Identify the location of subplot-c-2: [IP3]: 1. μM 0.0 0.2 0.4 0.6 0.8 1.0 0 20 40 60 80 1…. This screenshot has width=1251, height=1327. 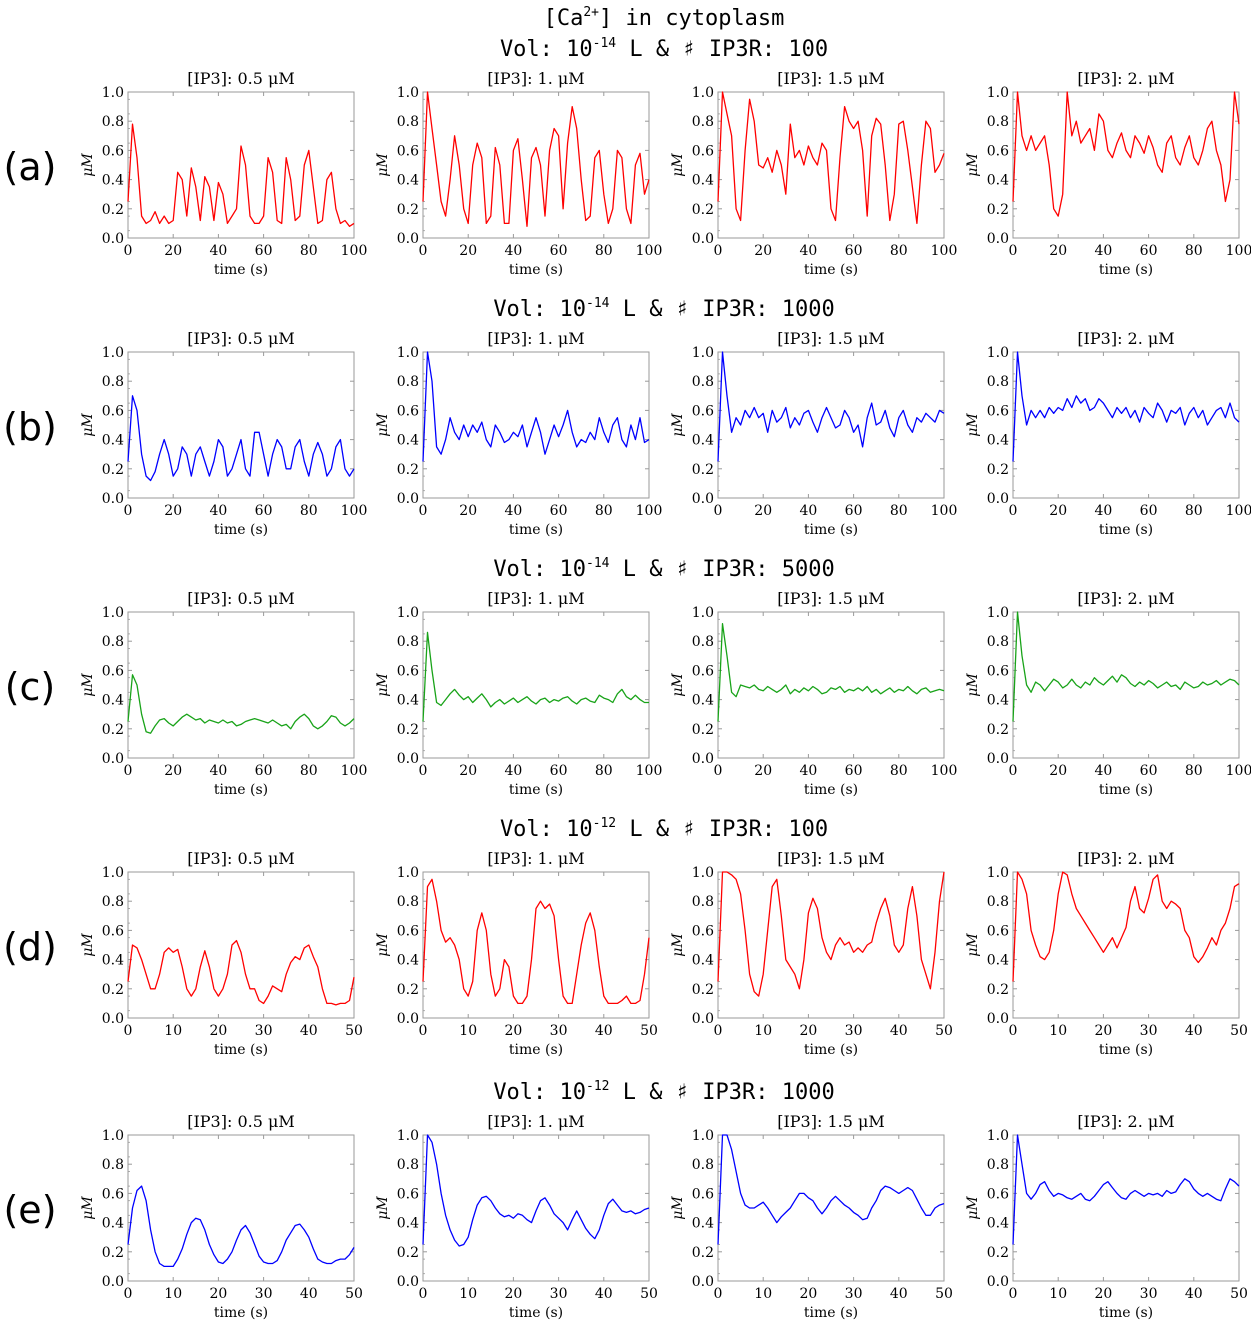
(518, 693).